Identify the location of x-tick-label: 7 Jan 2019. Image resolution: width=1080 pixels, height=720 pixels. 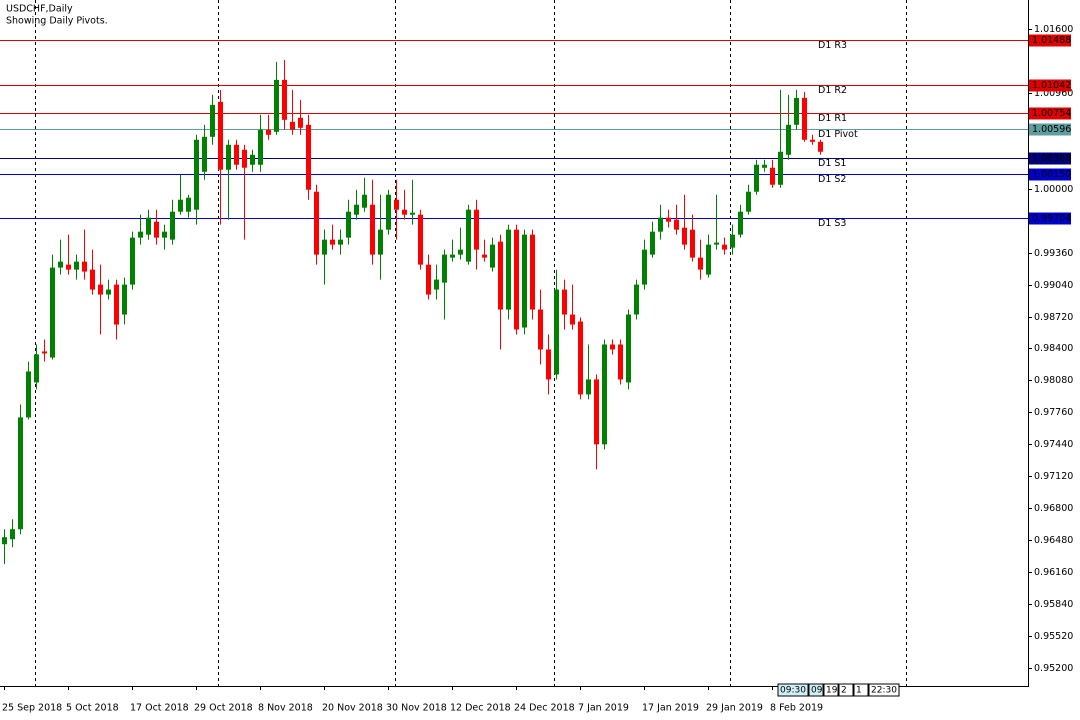
(603, 708).